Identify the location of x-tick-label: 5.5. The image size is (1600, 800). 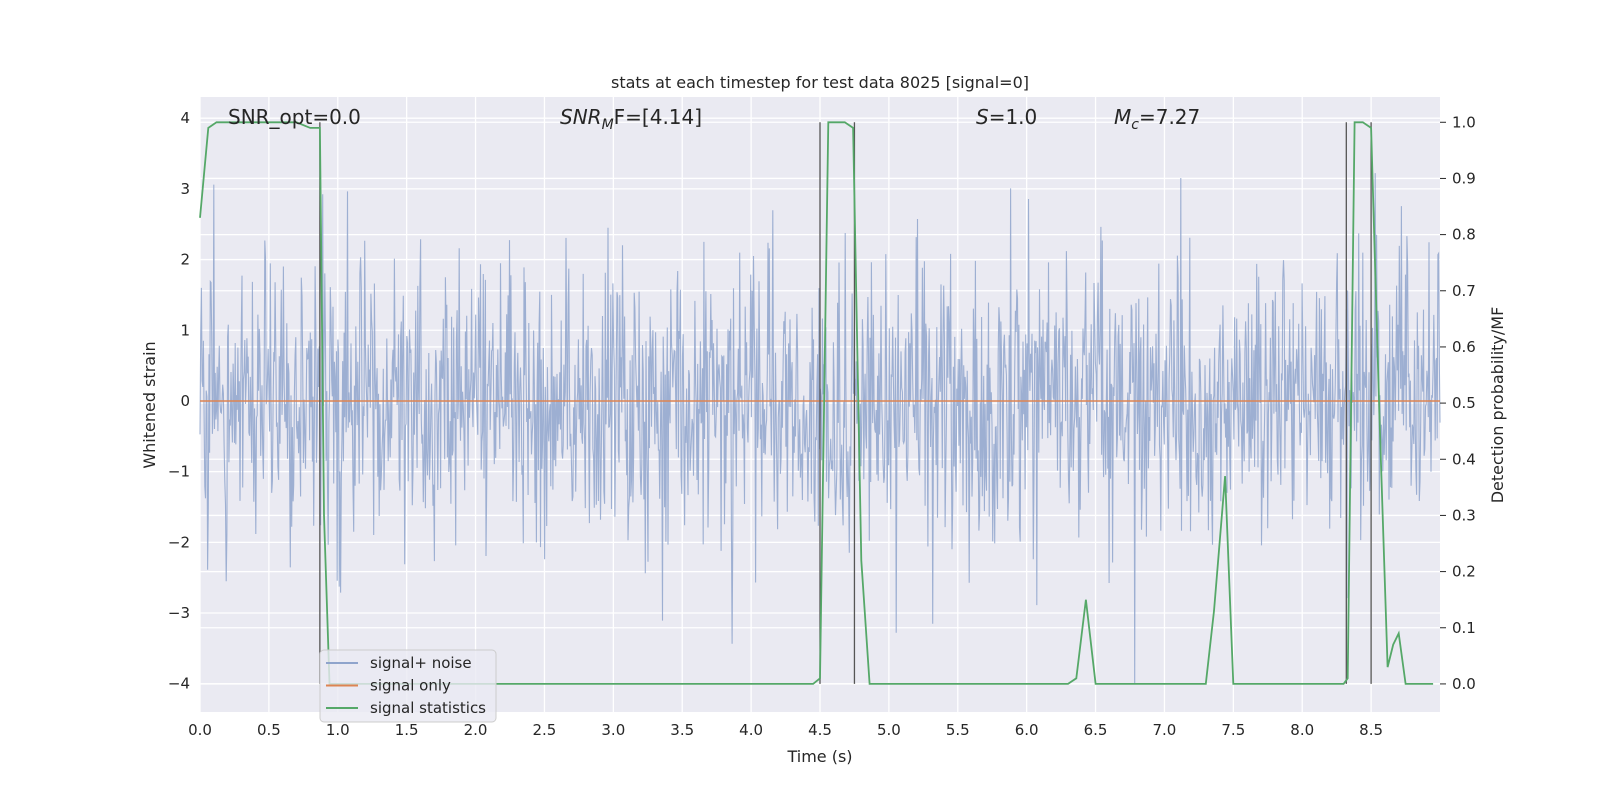
(958, 730).